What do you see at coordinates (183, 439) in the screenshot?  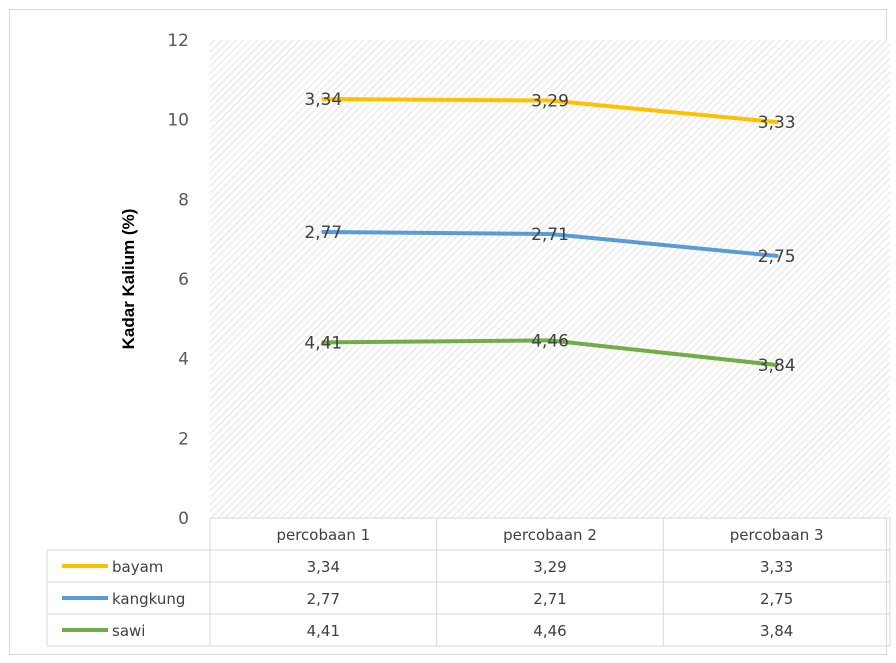 I see `y-tick-label: 2` at bounding box center [183, 439].